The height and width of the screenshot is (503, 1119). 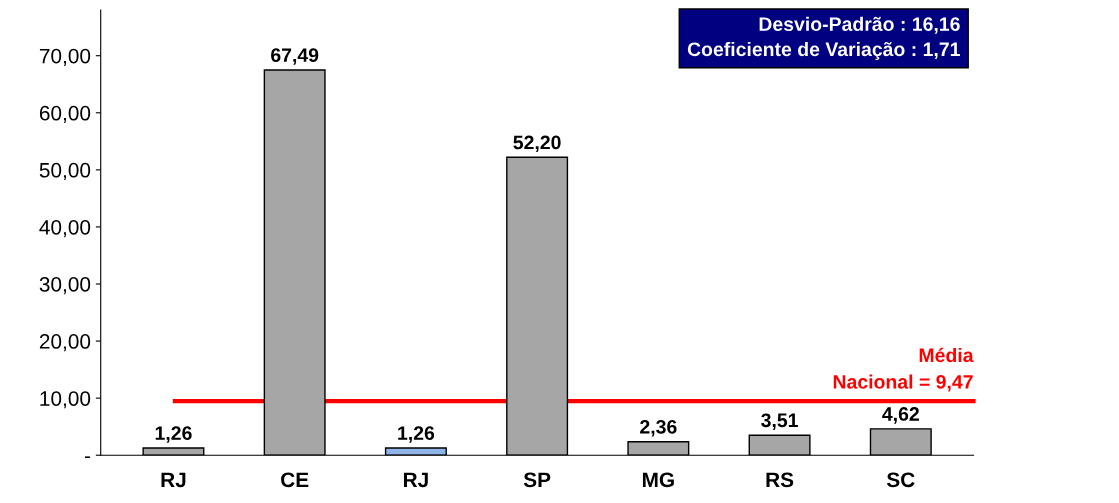 I want to click on data-label: 67,49, so click(x=295, y=56).